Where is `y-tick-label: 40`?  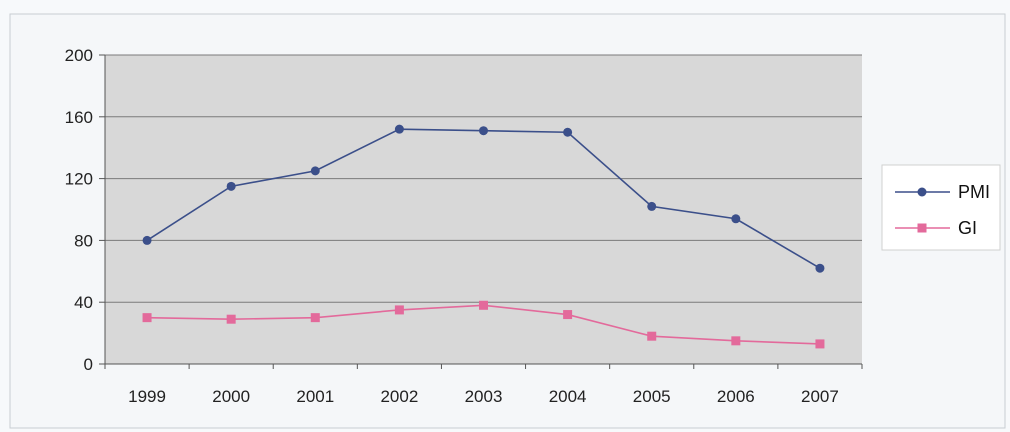 y-tick-label: 40 is located at coordinates (83, 302).